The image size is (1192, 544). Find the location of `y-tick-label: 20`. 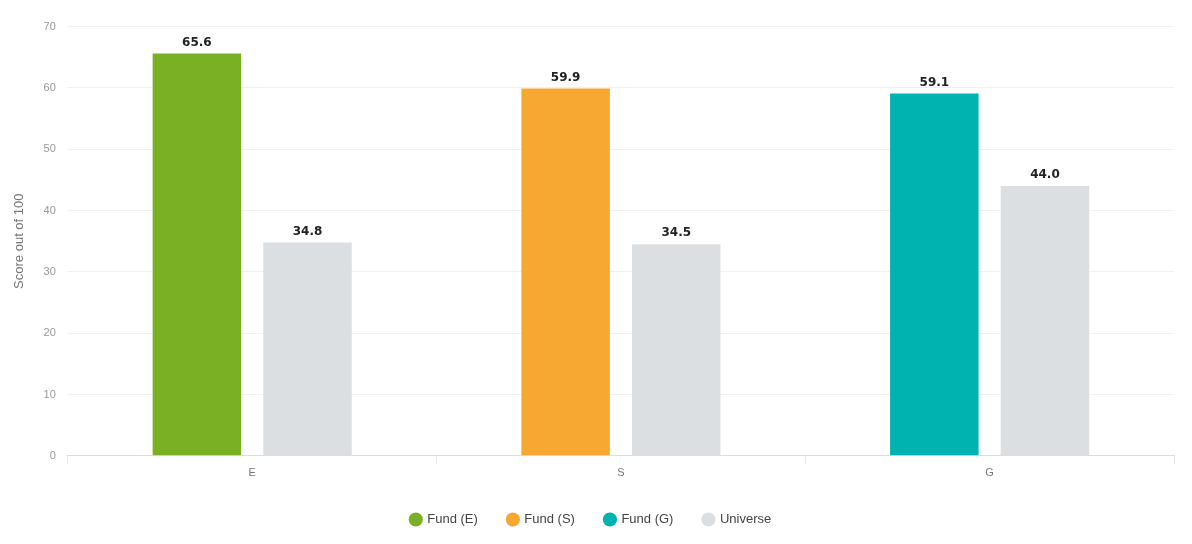

y-tick-label: 20 is located at coordinates (49, 332).